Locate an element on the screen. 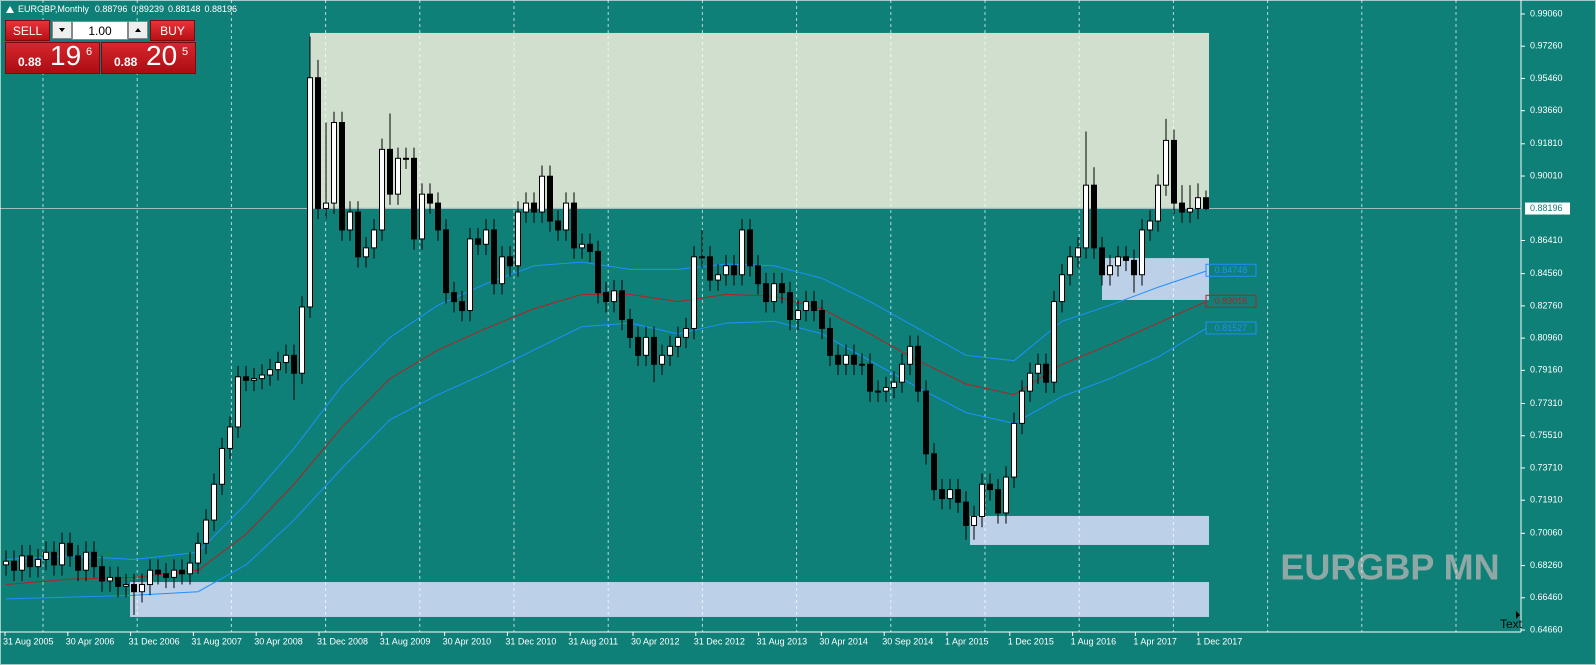 This screenshot has height=665, width=1596. y-tick-label: 0.82760 is located at coordinates (1546, 305).